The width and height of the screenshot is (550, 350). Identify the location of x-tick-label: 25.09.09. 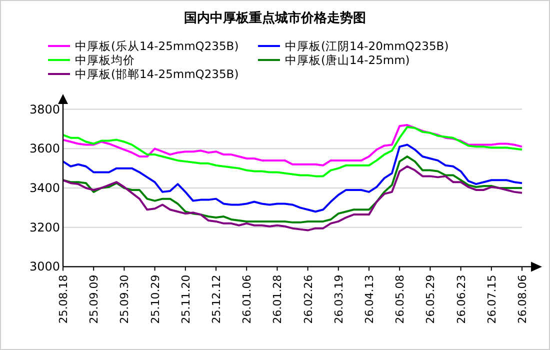
(94, 299).